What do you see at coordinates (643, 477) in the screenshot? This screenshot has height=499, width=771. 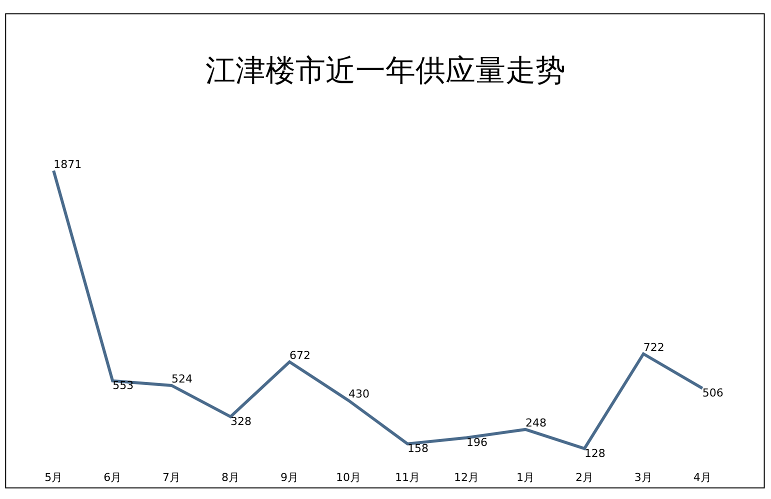 I see `x-tick-label: 3月` at bounding box center [643, 477].